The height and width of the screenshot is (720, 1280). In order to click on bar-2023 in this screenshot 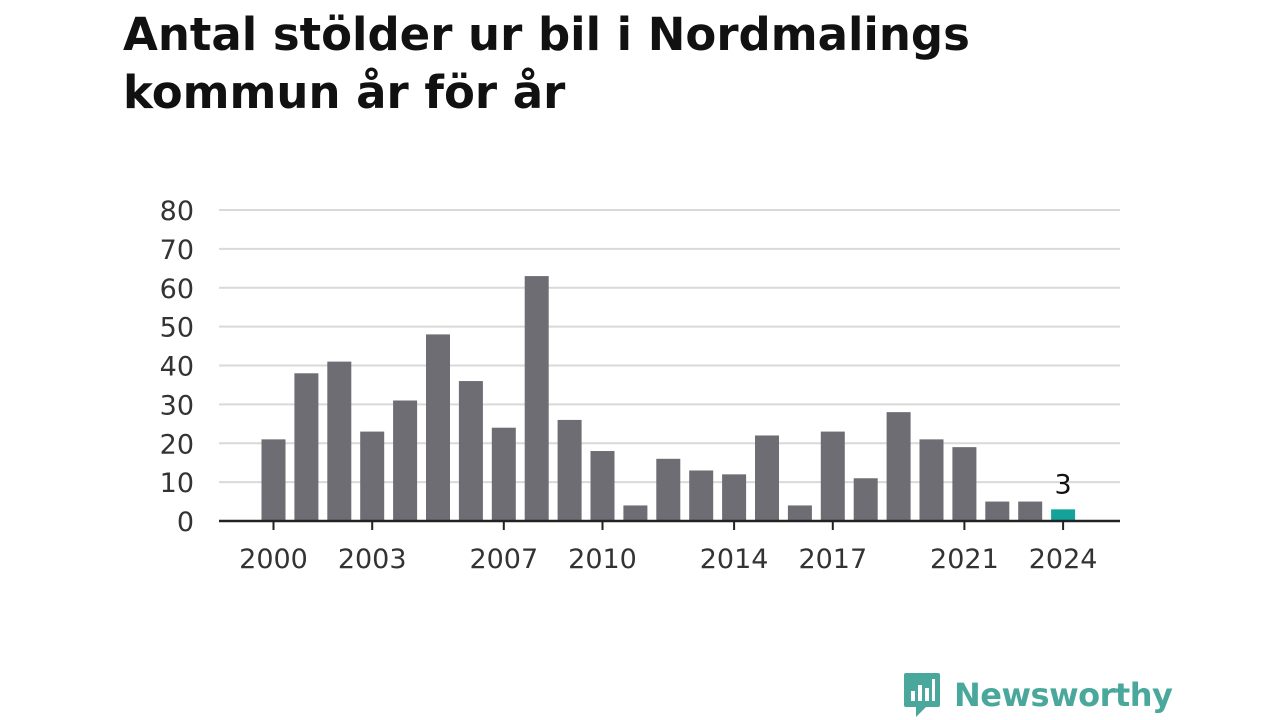, I will do `click(1030, 511)`.